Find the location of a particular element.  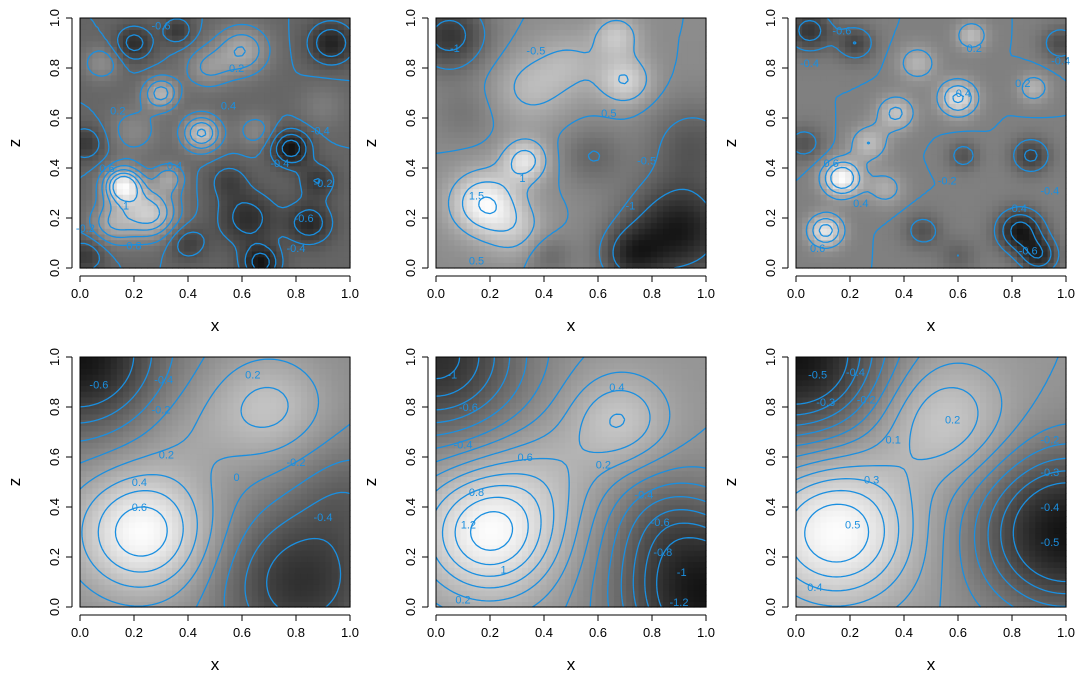

y-axis-label: z is located at coordinates (370, 143).